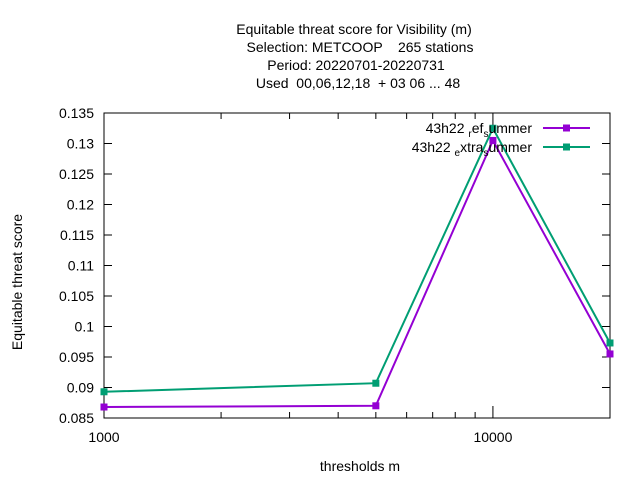  I want to click on legend-label: 43h22 extrasummer, so click(472, 149).